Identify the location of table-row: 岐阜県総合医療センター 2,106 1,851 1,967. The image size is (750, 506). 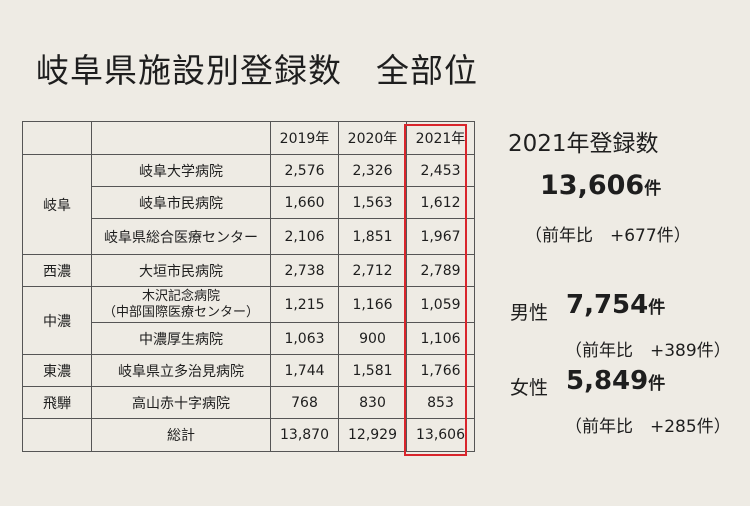
(249, 236).